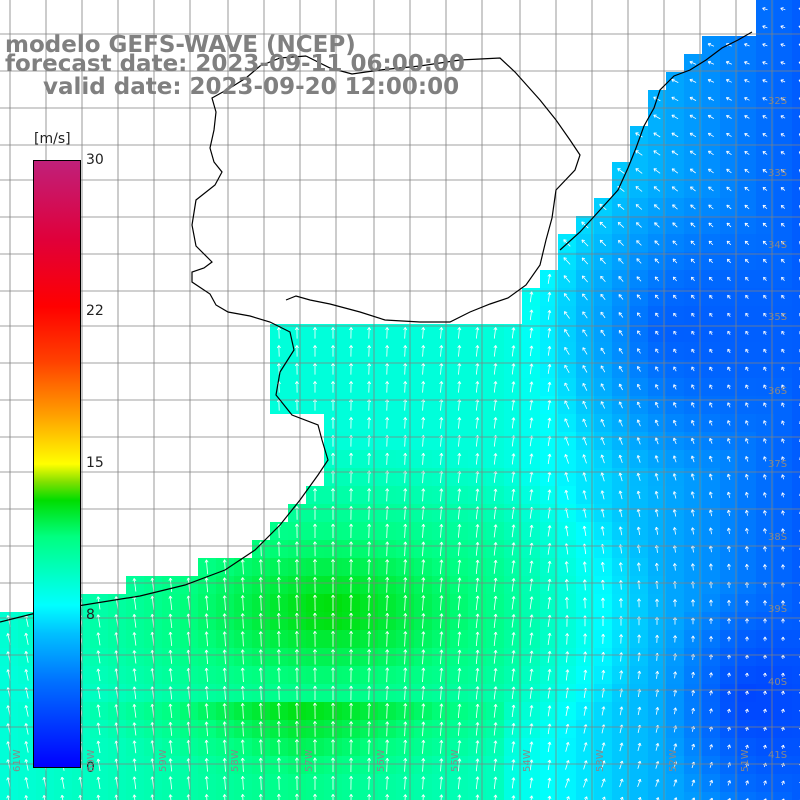  Describe the element at coordinates (95, 311) in the screenshot. I see `colorbar-tick-22: 22` at that location.